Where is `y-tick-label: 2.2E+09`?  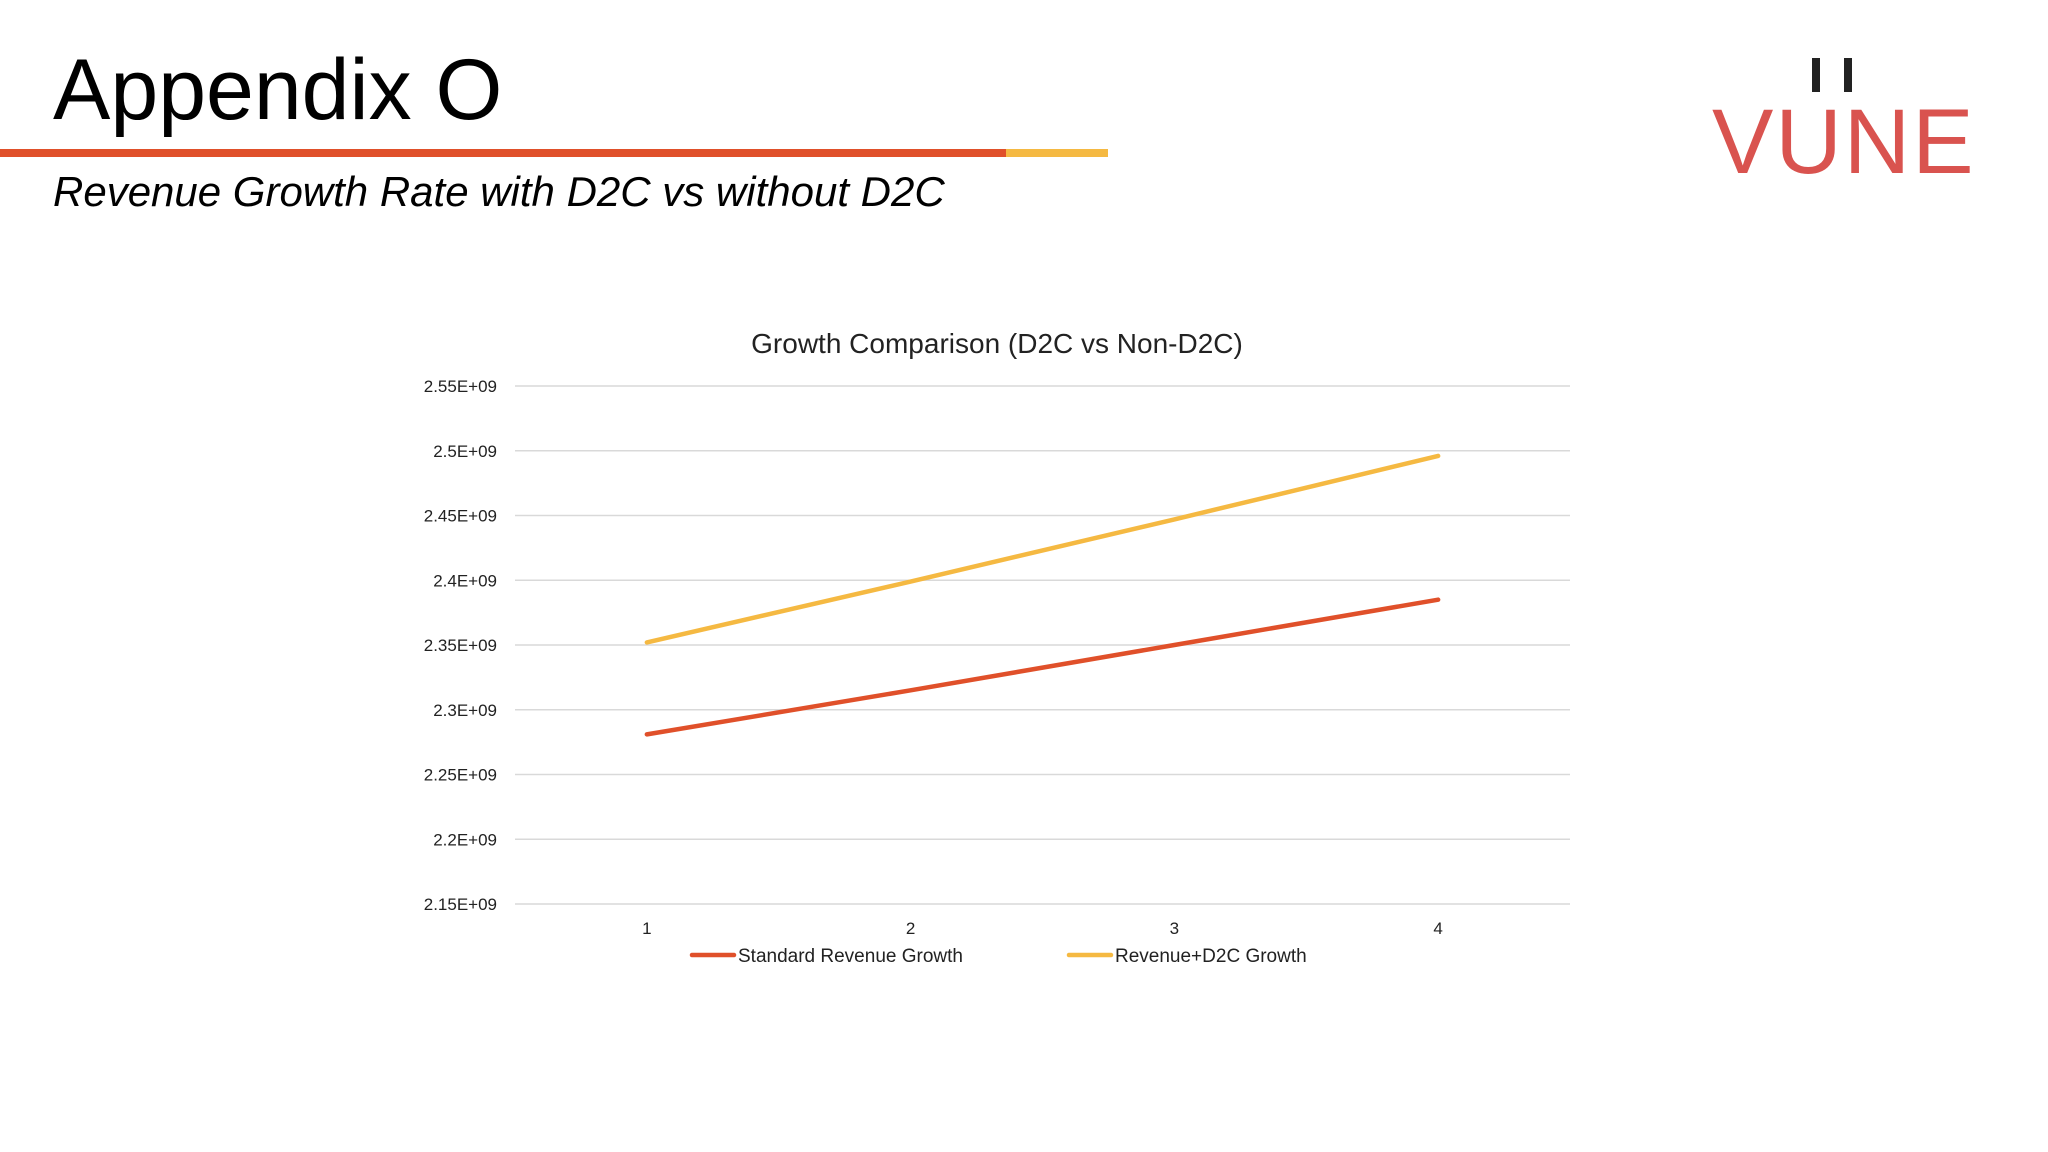
y-tick-label: 2.2E+09 is located at coordinates (465, 839).